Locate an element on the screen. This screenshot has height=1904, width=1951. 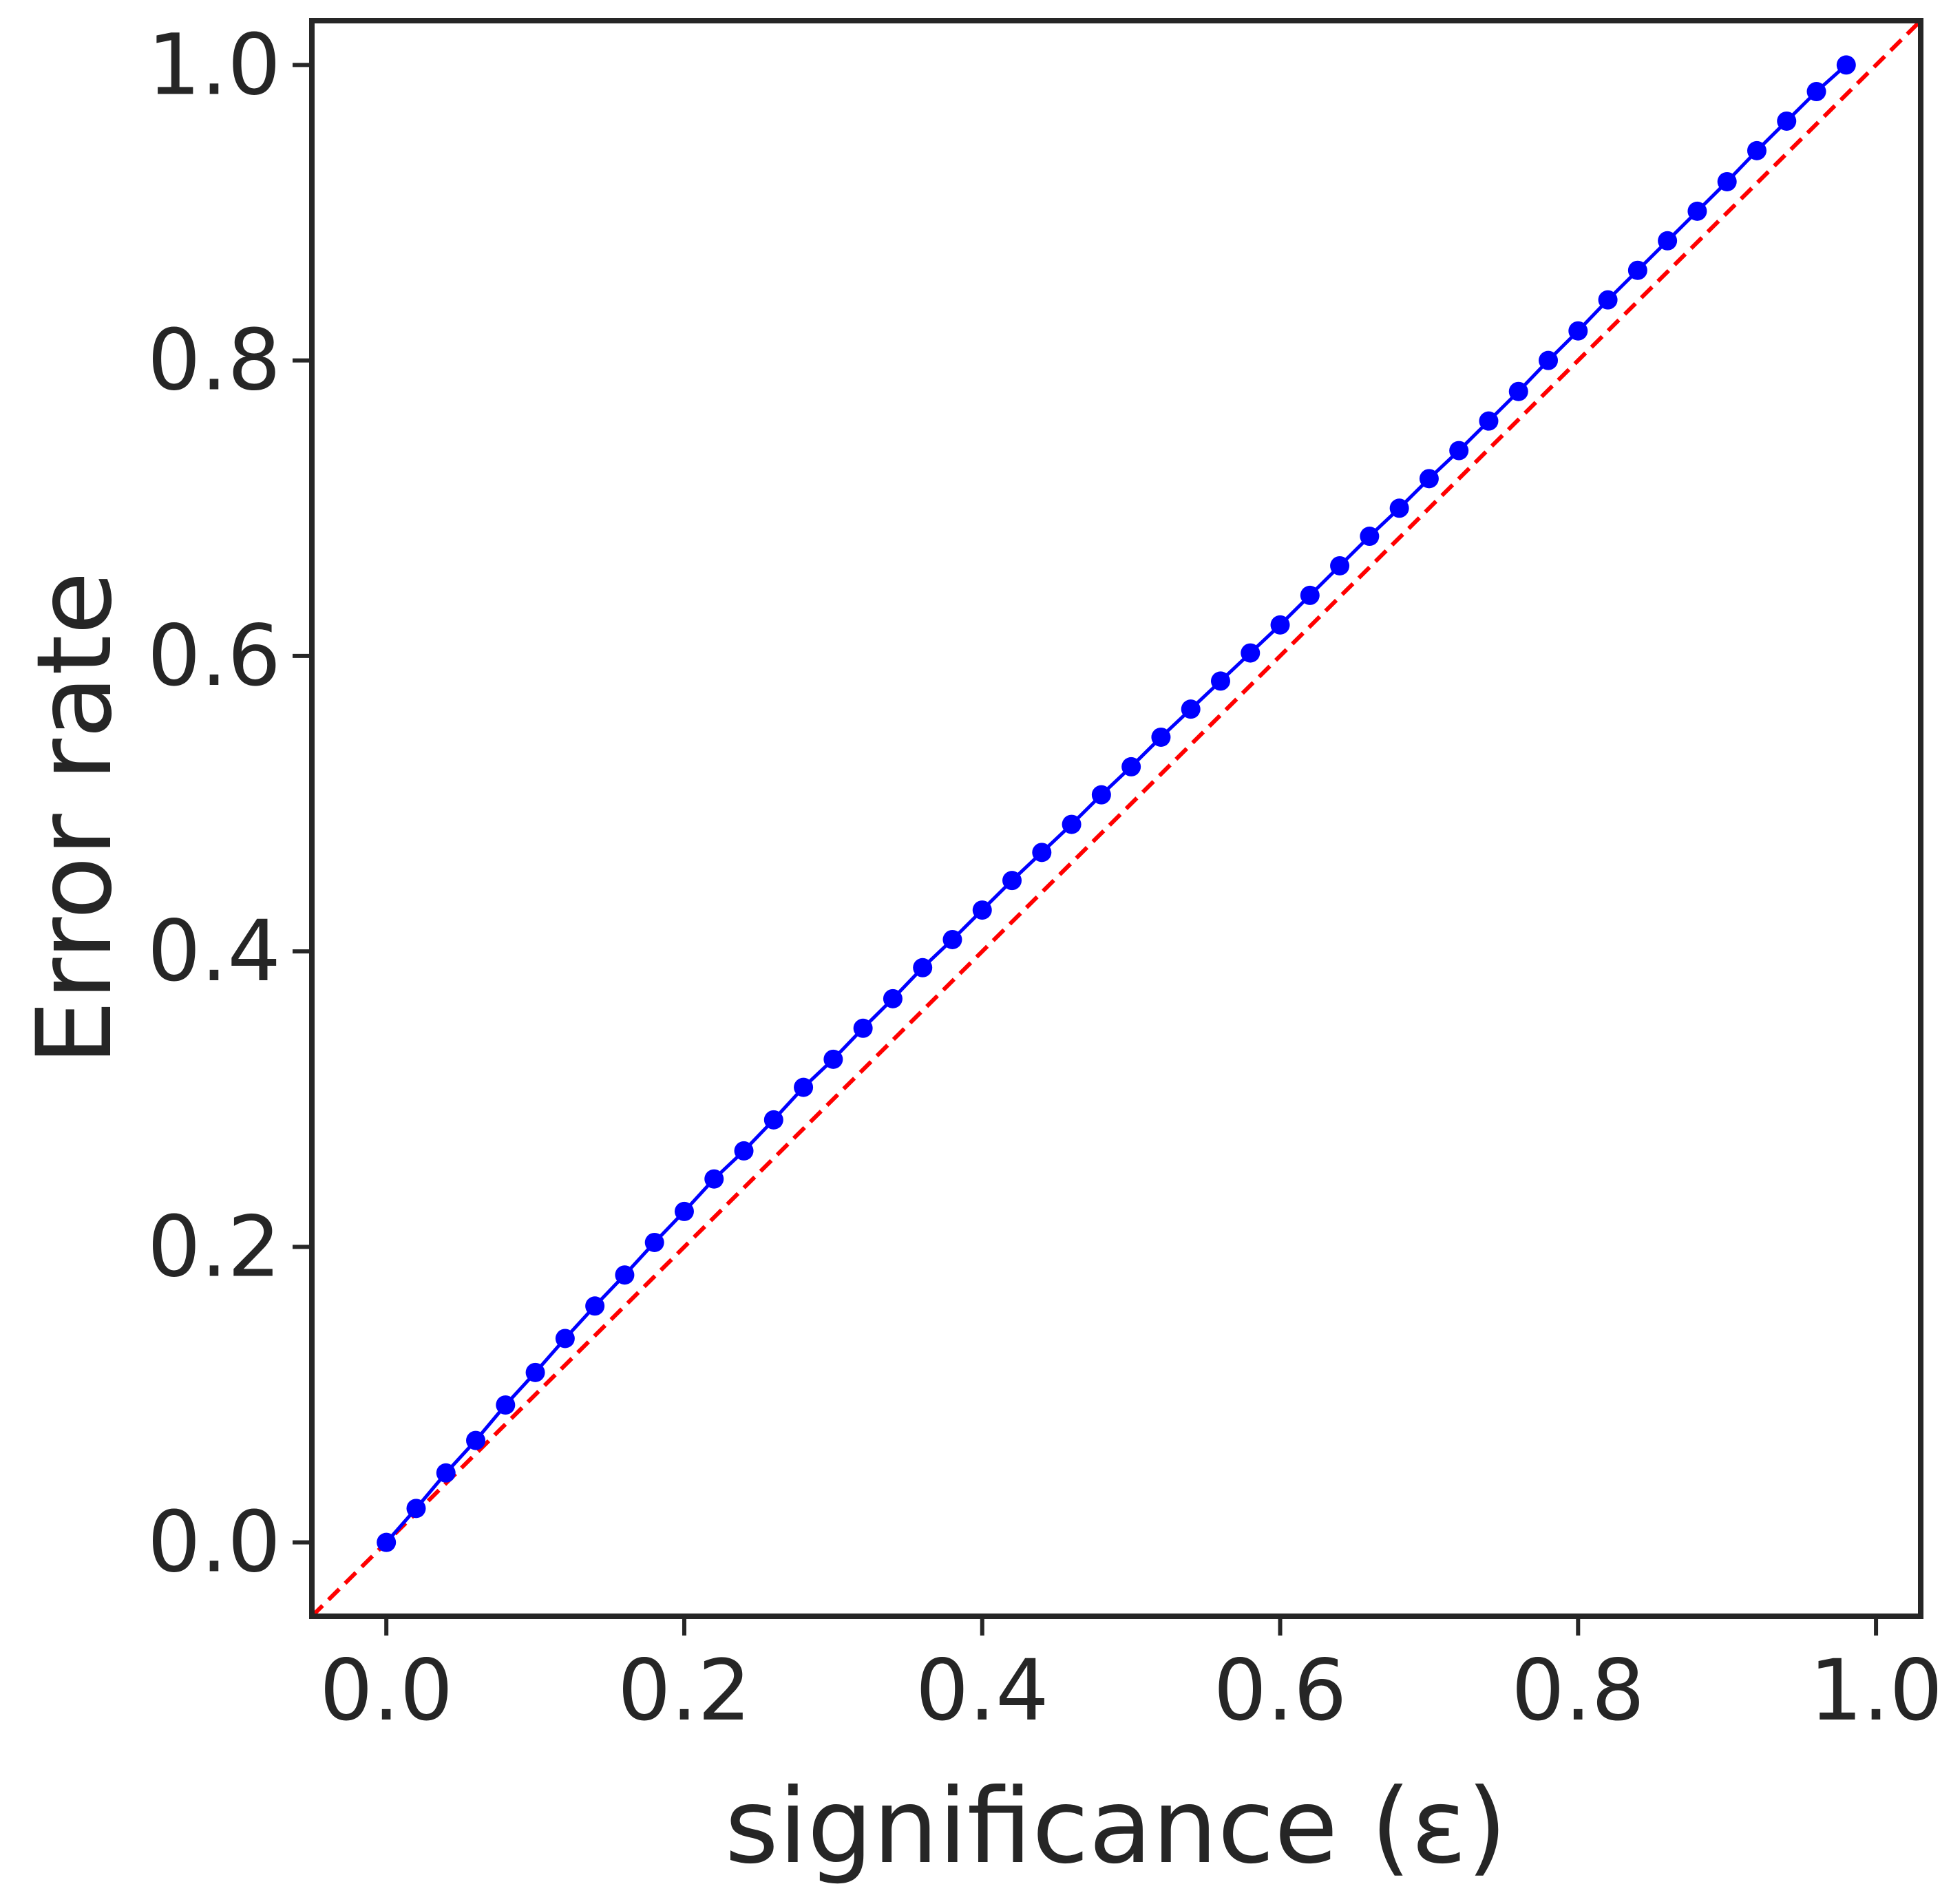
x-axis: 0.0 0.2 0.4 0.6 0.8 1.0 is located at coordinates (1131, 1677).